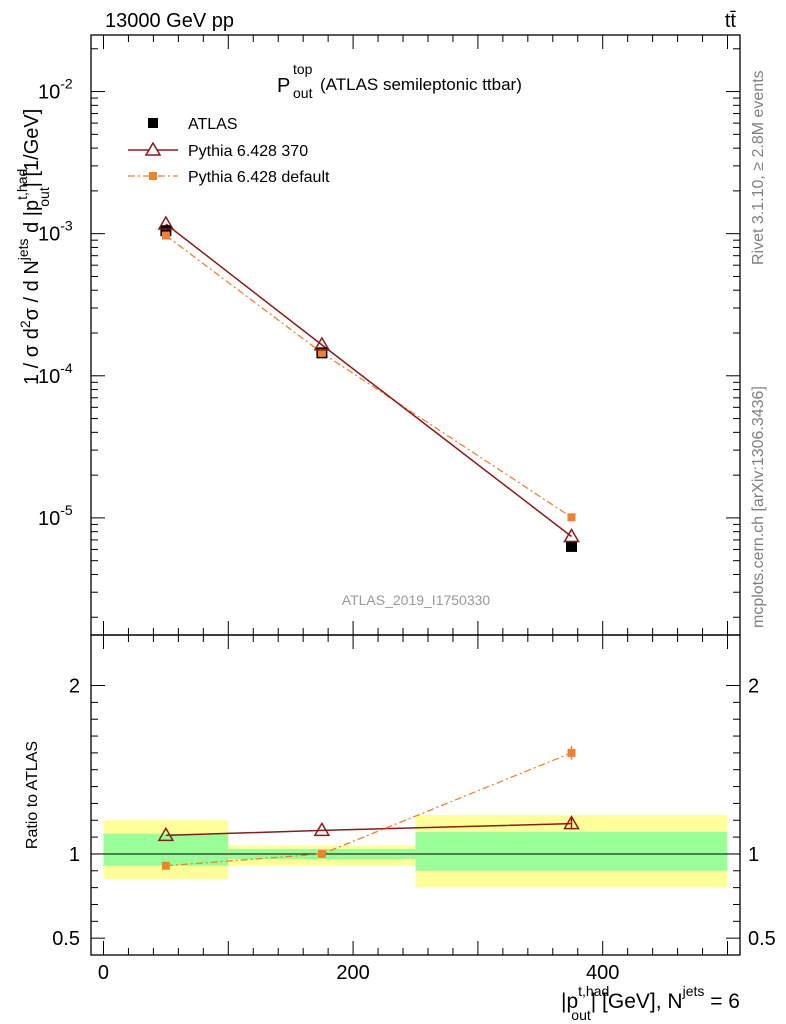 The width and height of the screenshot is (786, 1024). What do you see at coordinates (731, 21) in the screenshot?
I see `process-label: tt̄` at bounding box center [731, 21].